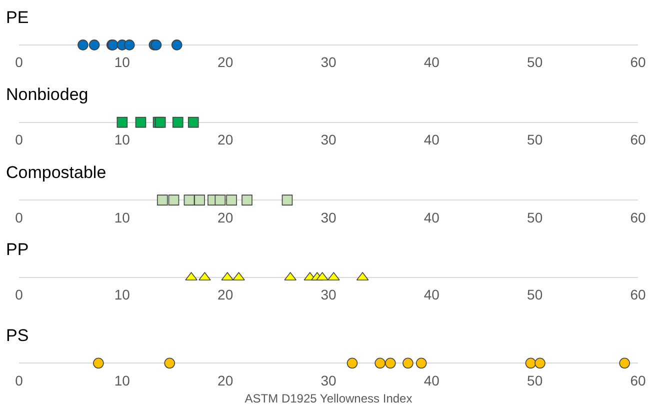  What do you see at coordinates (17, 17) in the screenshot?
I see `y-tick-label: PE` at bounding box center [17, 17].